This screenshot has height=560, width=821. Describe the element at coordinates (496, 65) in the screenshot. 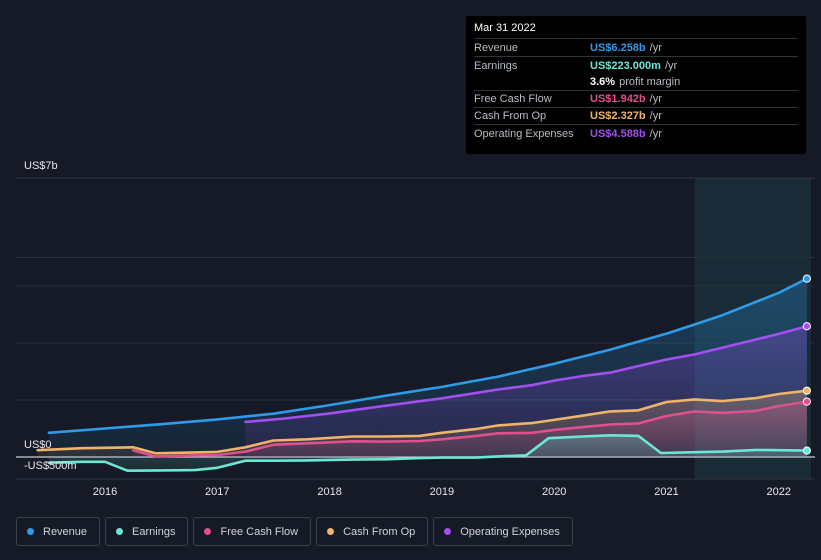

I see `tooltip-label: Earnings` at that location.